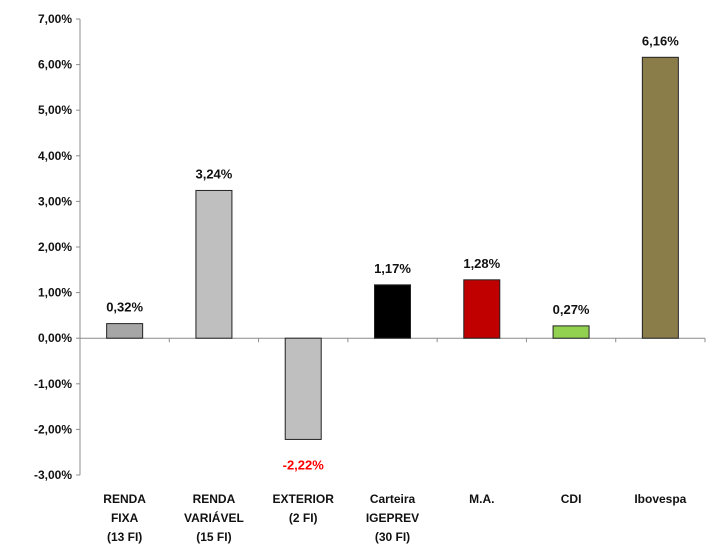 This screenshot has width=721, height=555. Describe the element at coordinates (55, 19) in the screenshot. I see `y-tick-label: 7,00%` at that location.